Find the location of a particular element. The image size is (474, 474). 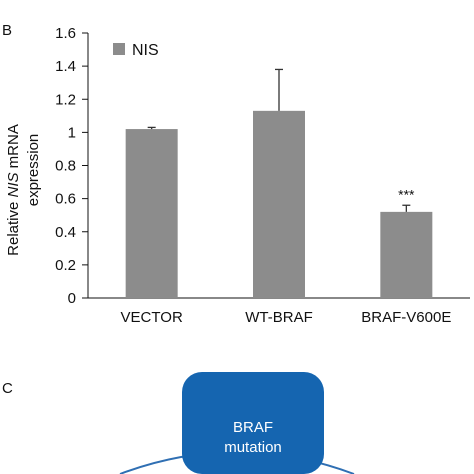

y-ticks: 0 0.2 0.4 0.6 0.8 1 1.2 1.4 1.6 is located at coordinates (71, 166).